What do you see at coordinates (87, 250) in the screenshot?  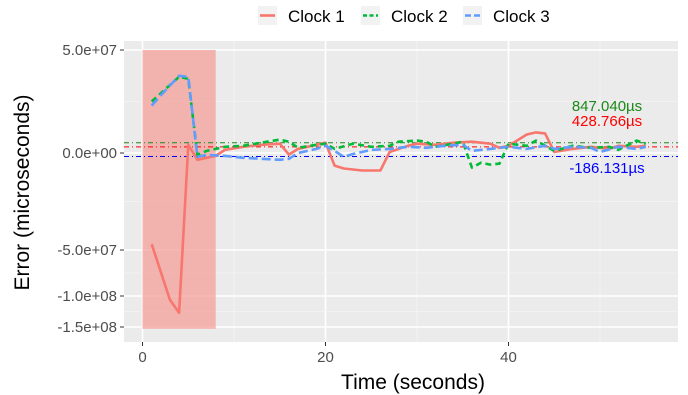 I see `y-tick-label: -5.0e+07` at bounding box center [87, 250].